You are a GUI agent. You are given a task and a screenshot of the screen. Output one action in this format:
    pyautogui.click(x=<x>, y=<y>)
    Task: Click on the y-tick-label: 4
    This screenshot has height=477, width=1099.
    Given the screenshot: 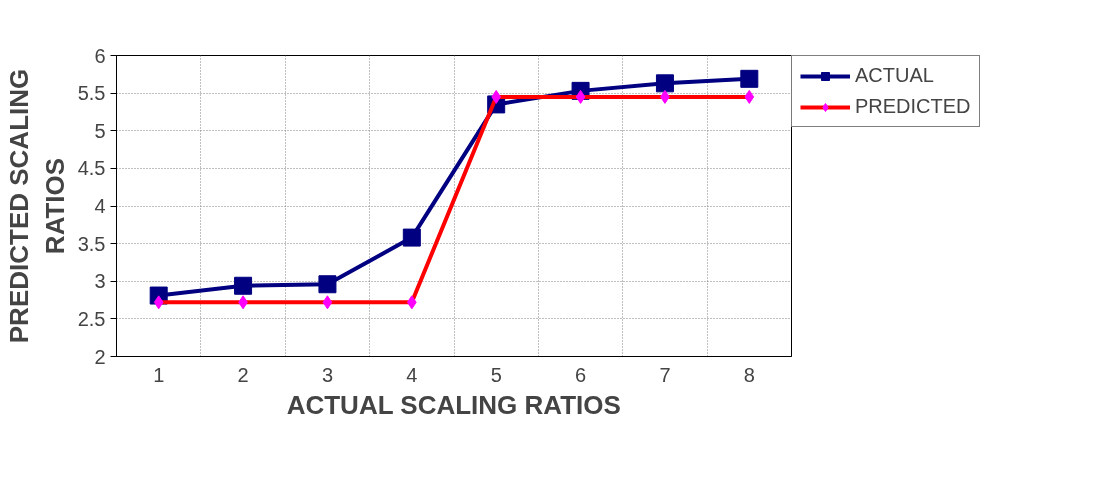 What is the action you would take?
    pyautogui.click(x=100, y=206)
    